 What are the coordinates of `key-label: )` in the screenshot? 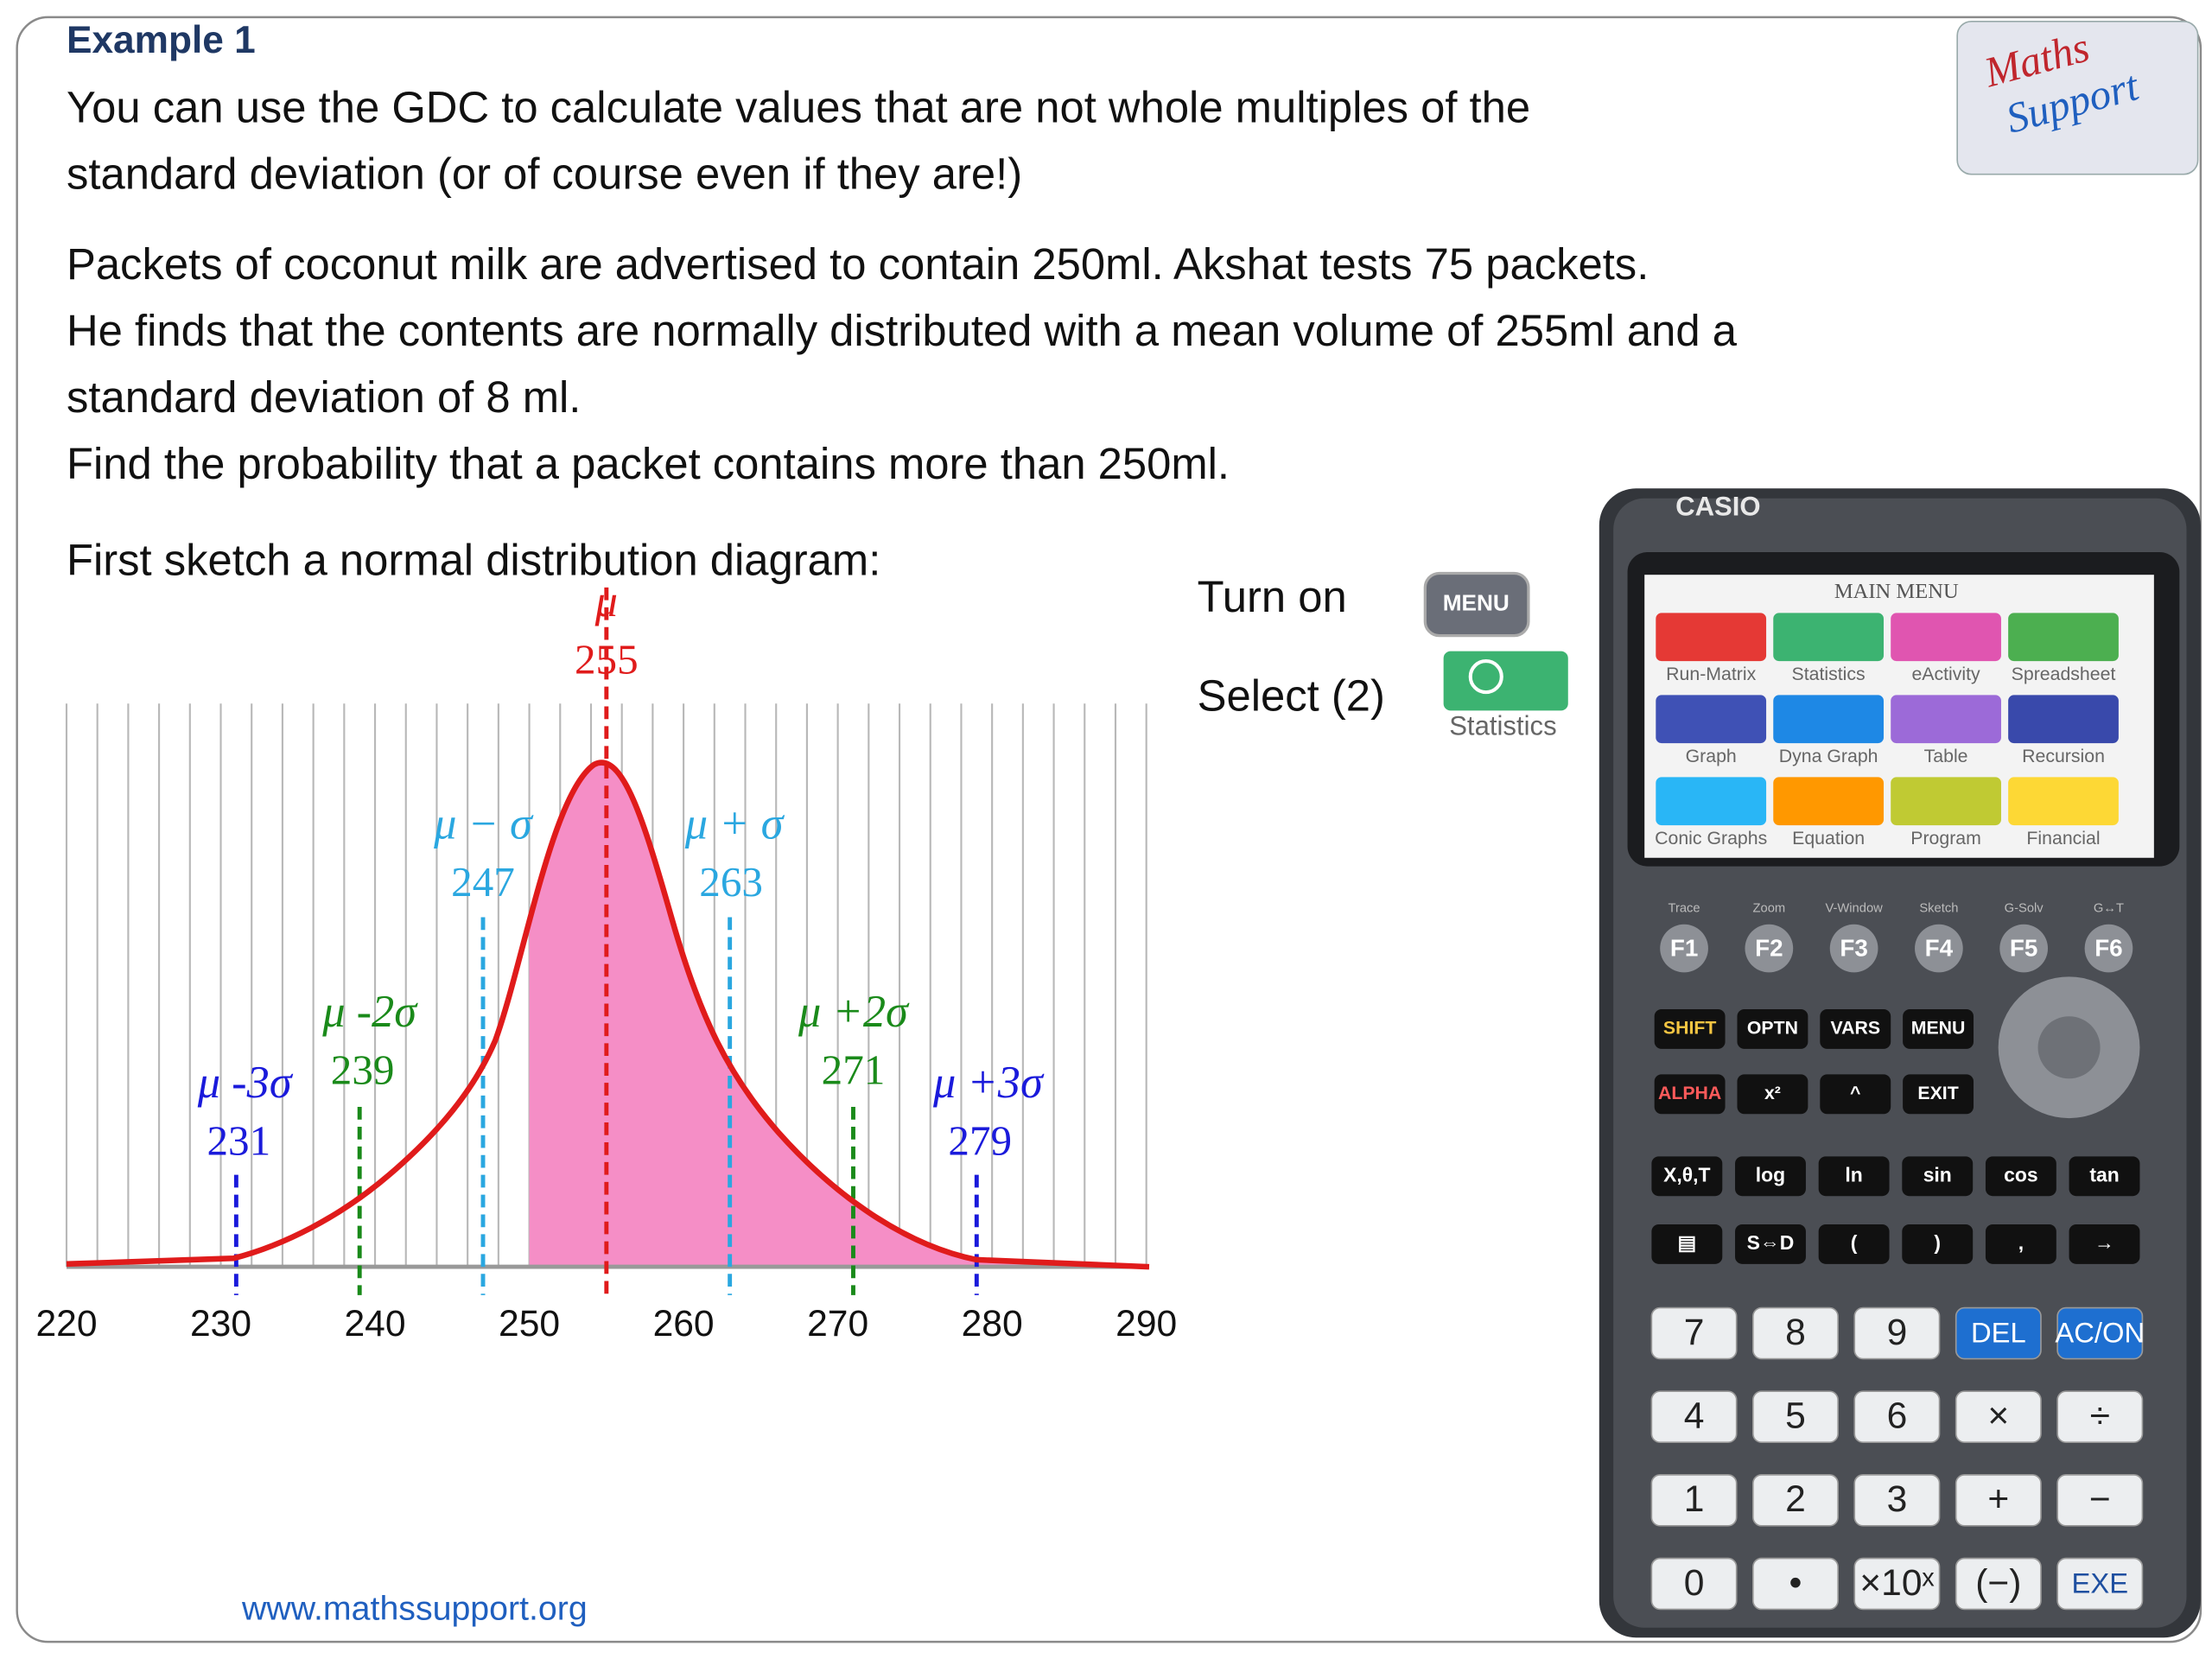 It's located at (1937, 1242).